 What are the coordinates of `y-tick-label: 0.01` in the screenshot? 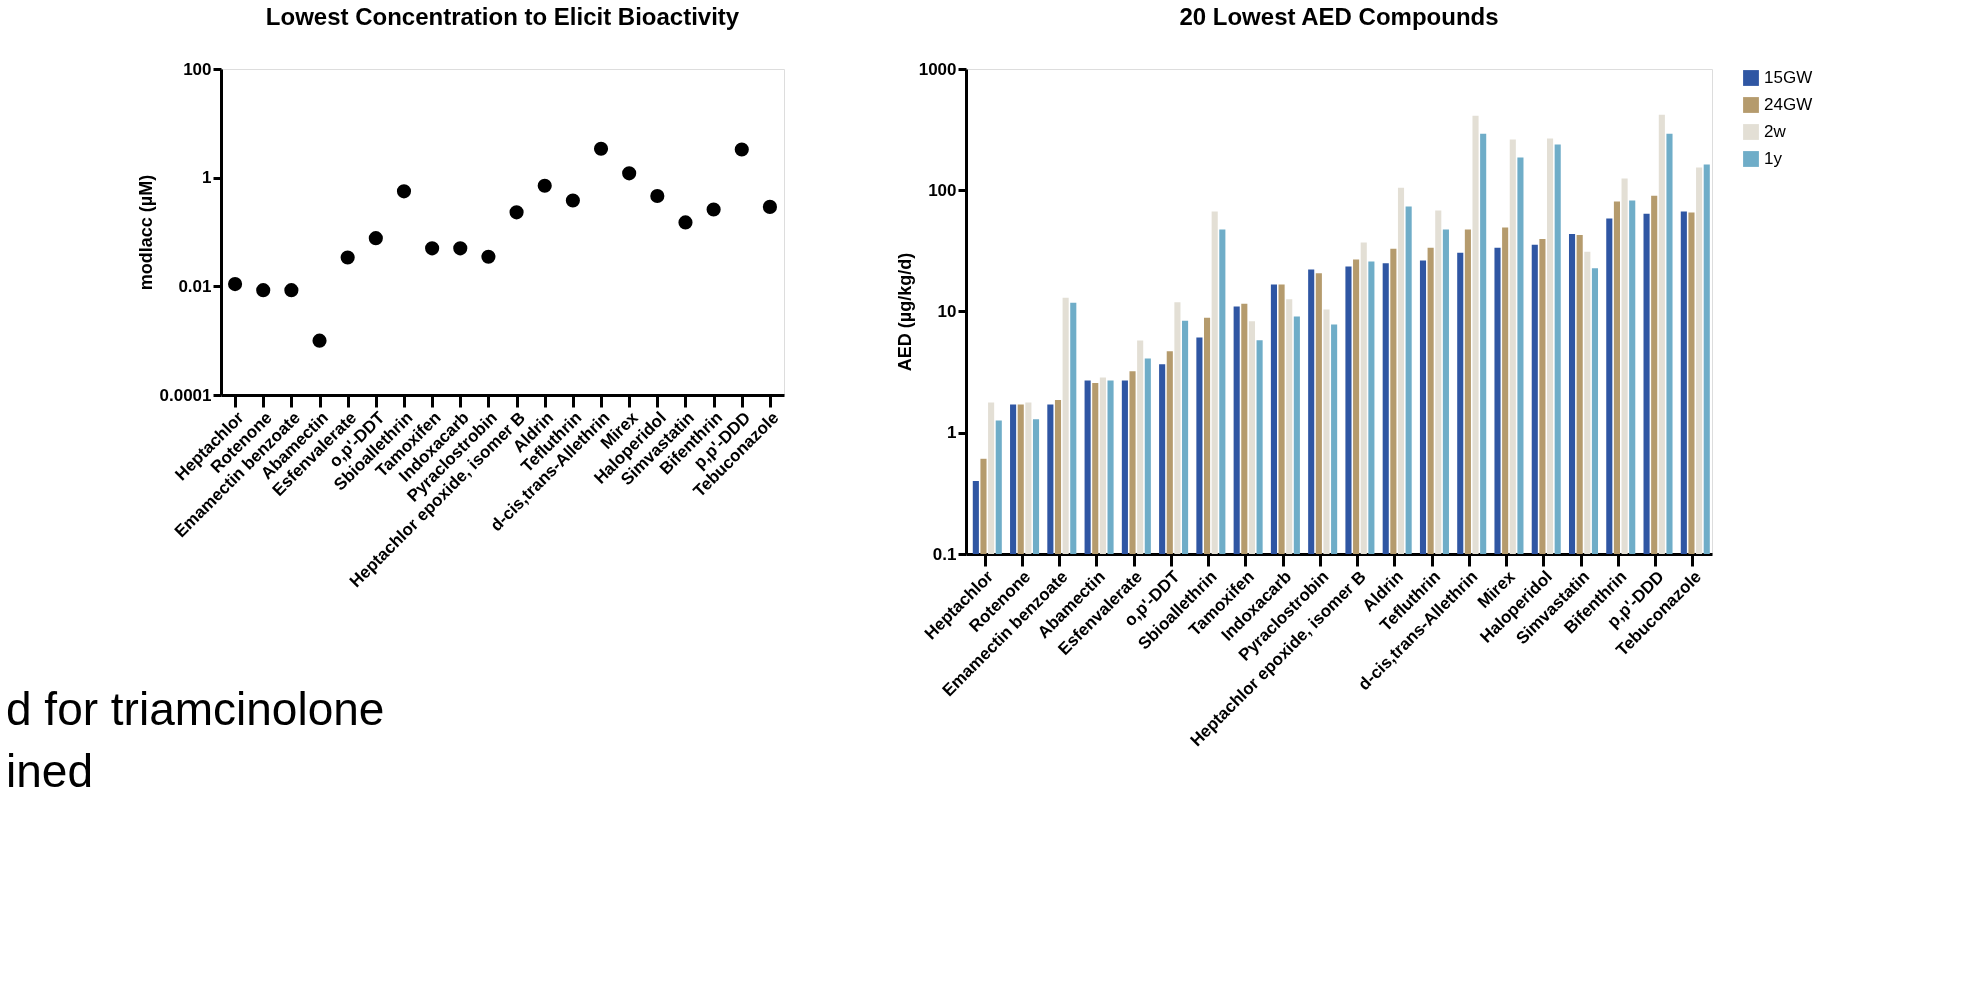 It's located at (195, 286).